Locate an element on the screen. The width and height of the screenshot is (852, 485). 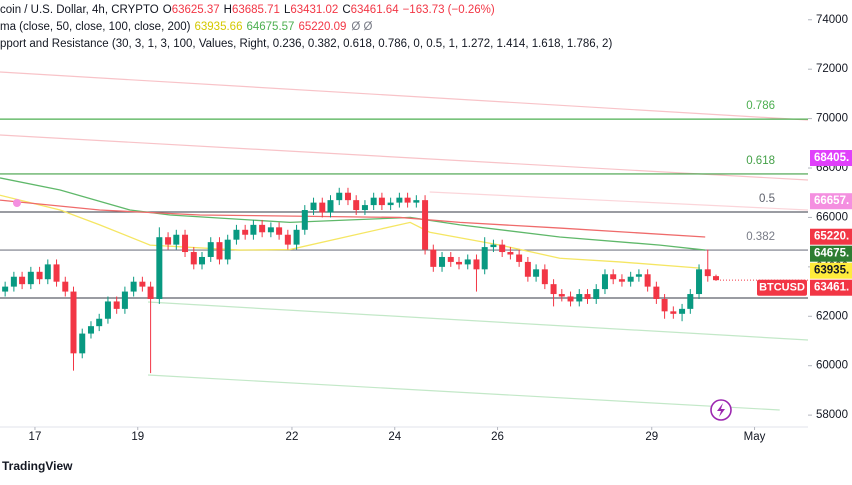
brand: TradingView is located at coordinates (37, 466).